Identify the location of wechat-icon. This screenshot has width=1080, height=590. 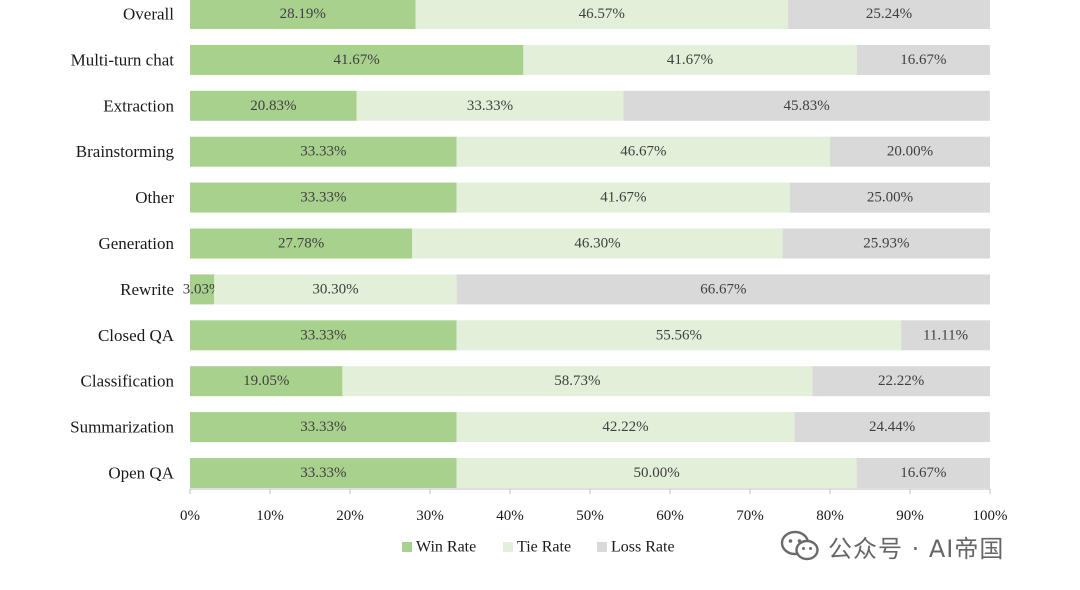
(799, 545).